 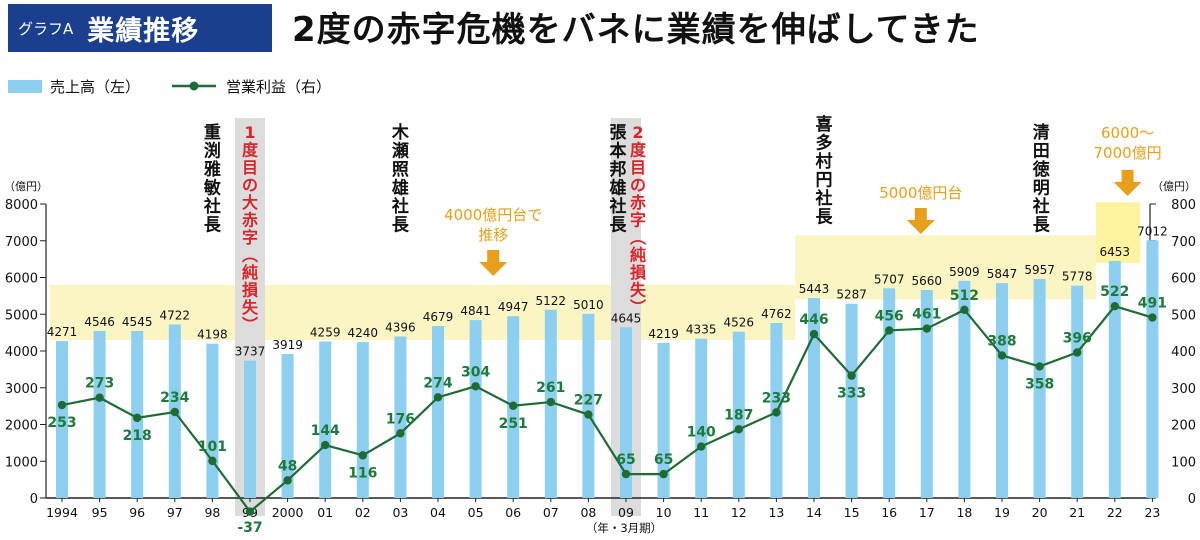 I want to click on loss-label: 失, so click(x=250, y=307).